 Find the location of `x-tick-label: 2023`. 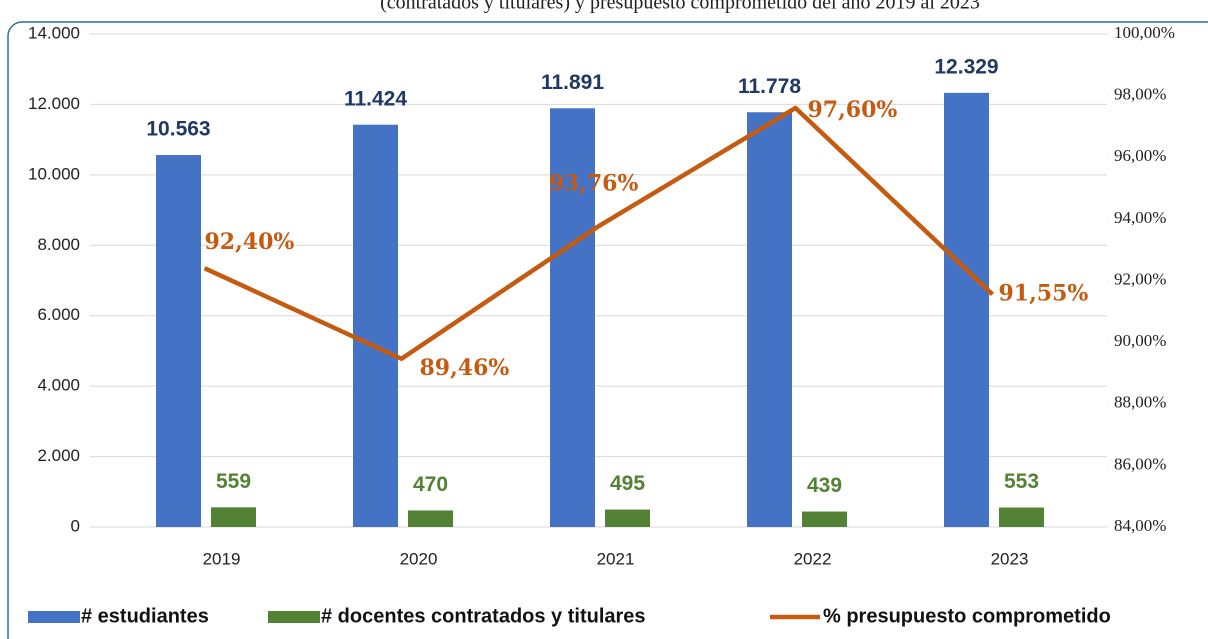

x-tick-label: 2023 is located at coordinates (1010, 558).